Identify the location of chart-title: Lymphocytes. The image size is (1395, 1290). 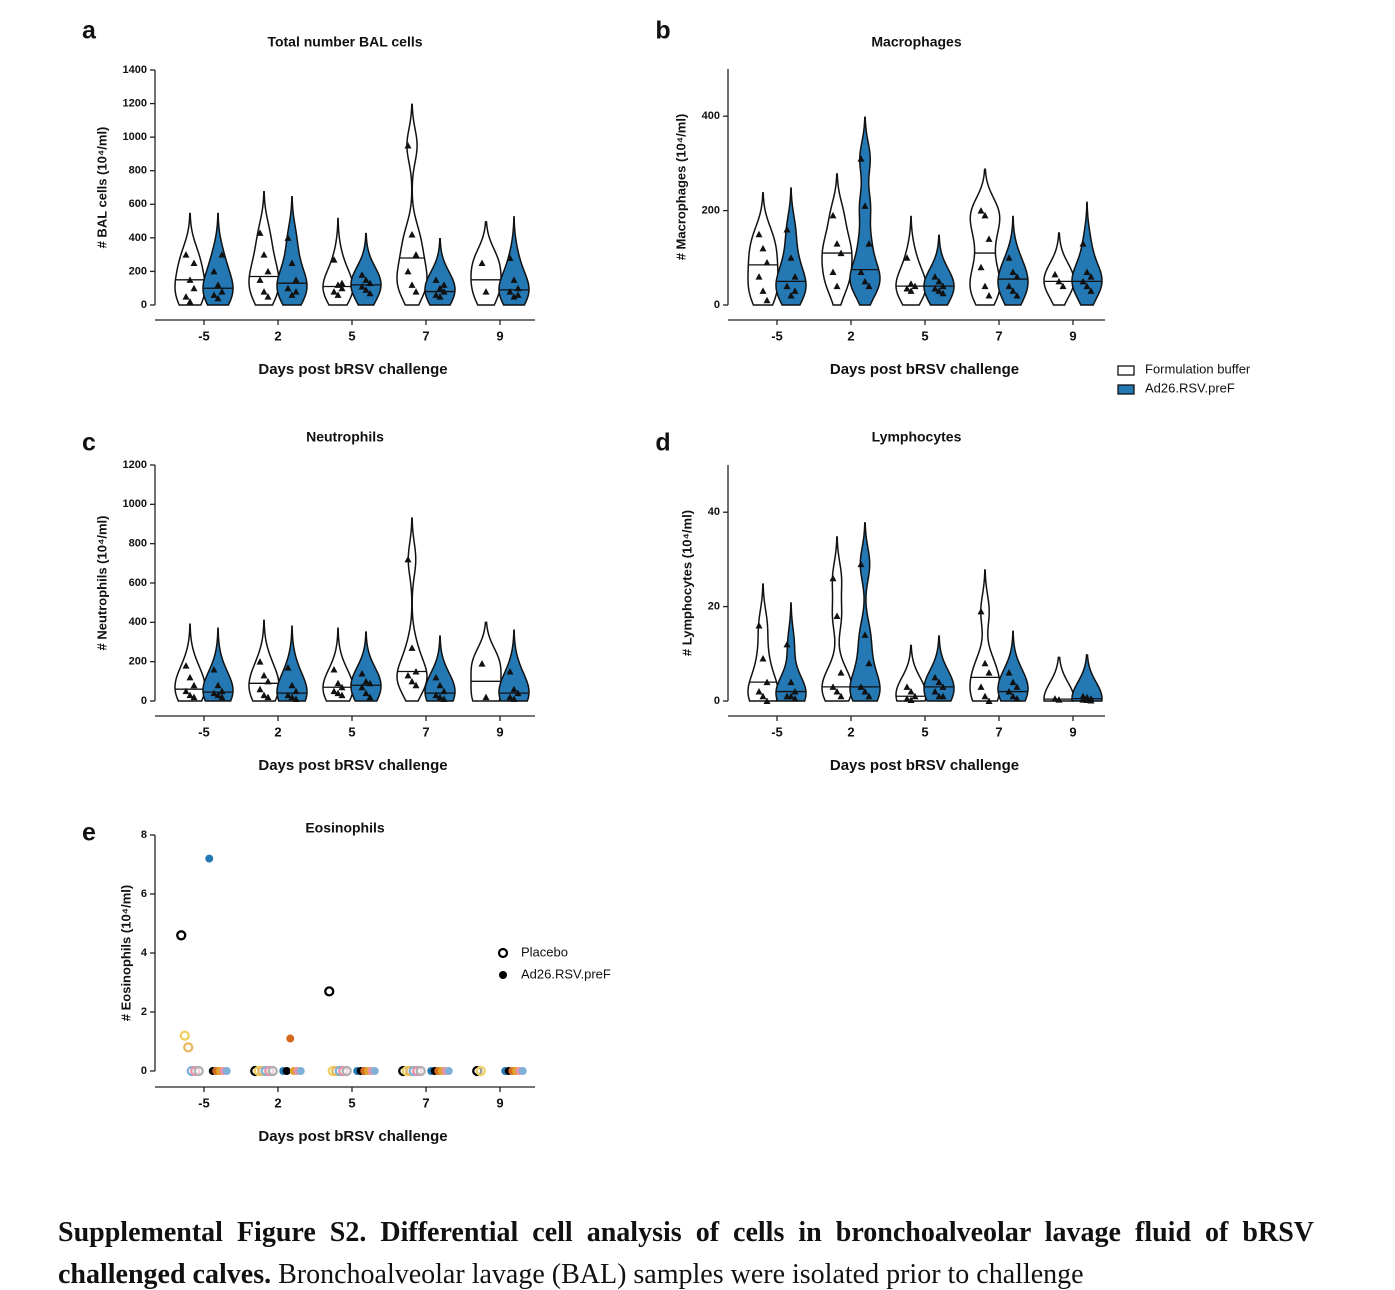
(917, 437).